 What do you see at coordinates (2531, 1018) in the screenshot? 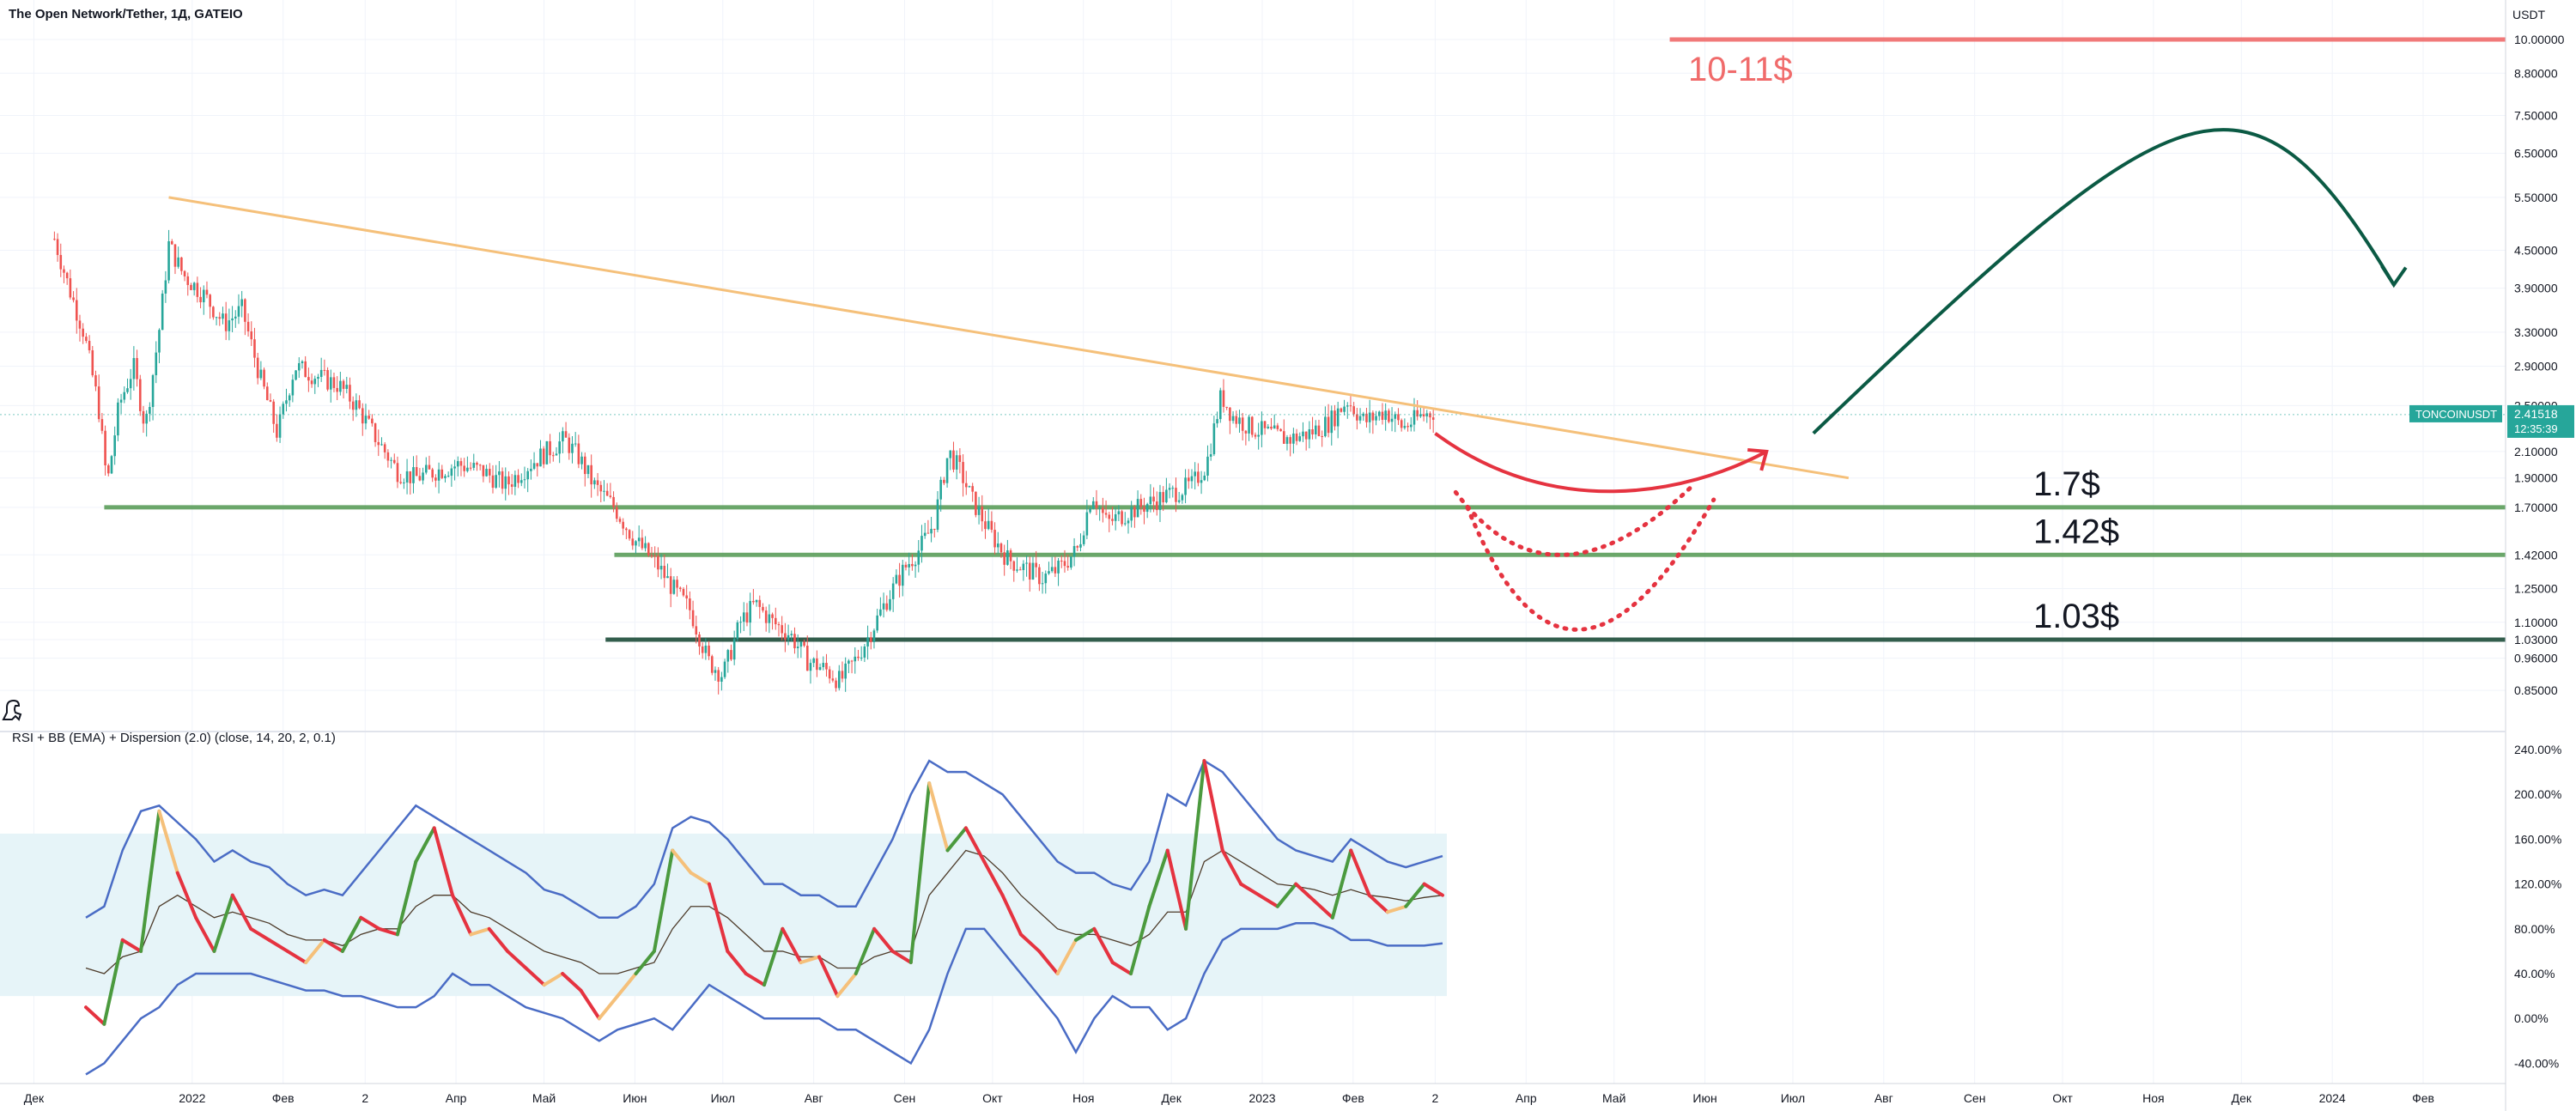
I see `rsi-tick-label: 0.00%` at bounding box center [2531, 1018].